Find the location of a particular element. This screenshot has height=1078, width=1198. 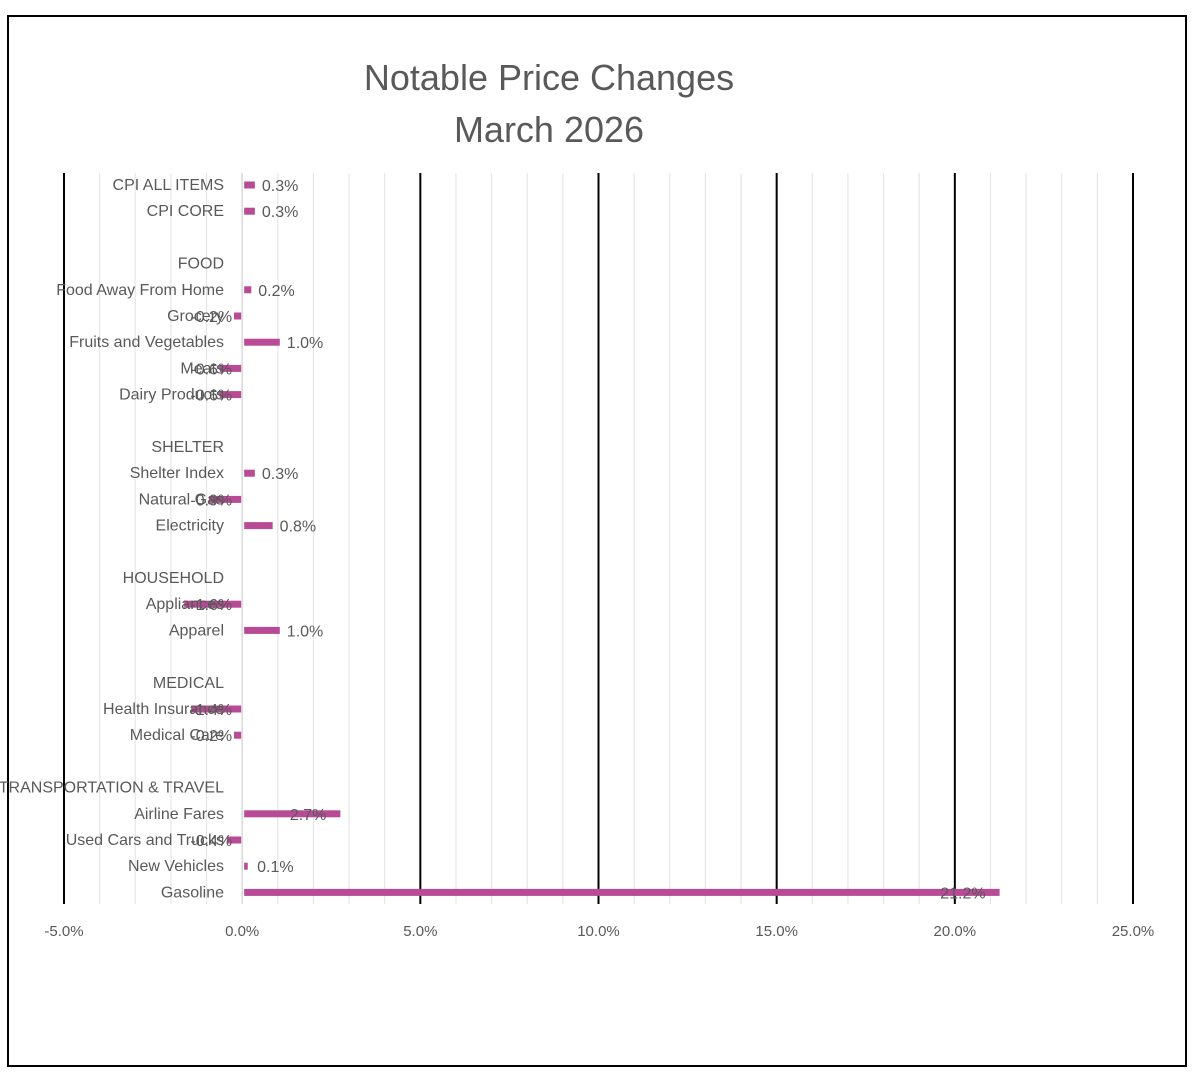

chart-subtitle-line: March 2026 is located at coordinates (549, 129).